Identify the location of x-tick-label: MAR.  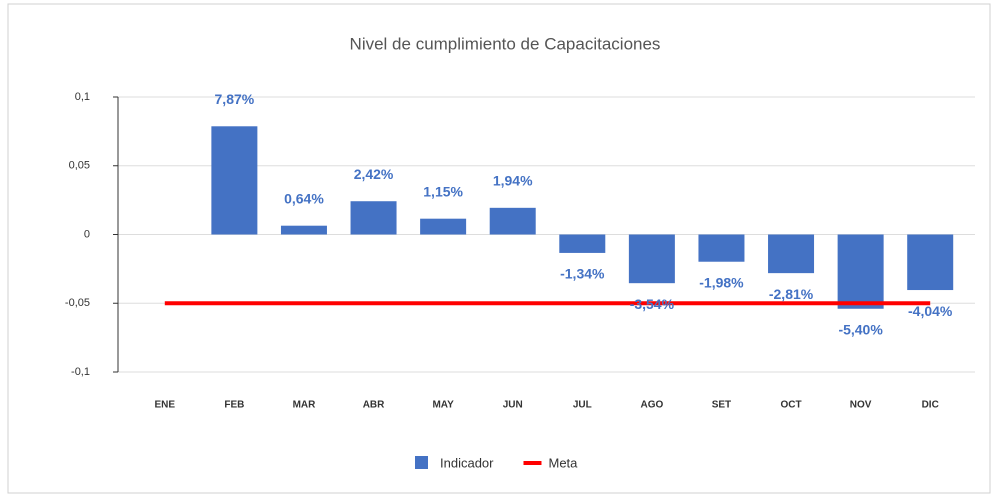
(305, 405).